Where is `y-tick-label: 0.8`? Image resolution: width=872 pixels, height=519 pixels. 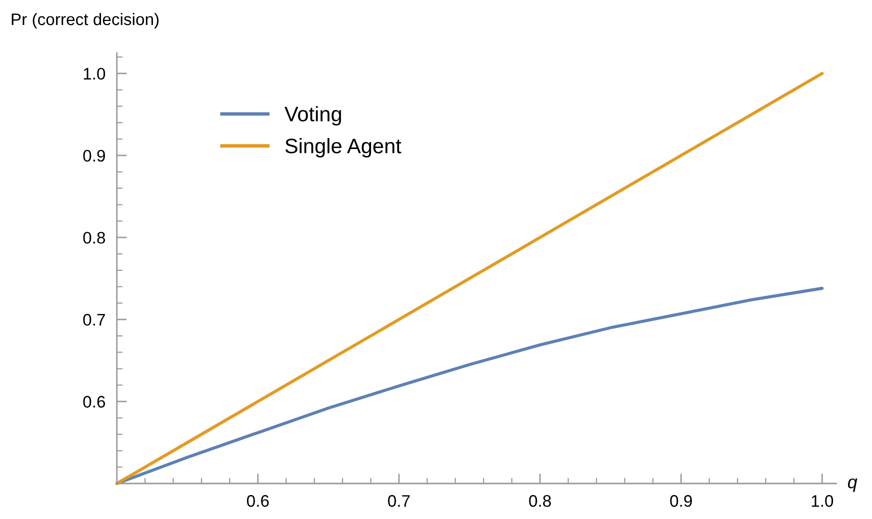
y-tick-label: 0.8 is located at coordinates (94, 238).